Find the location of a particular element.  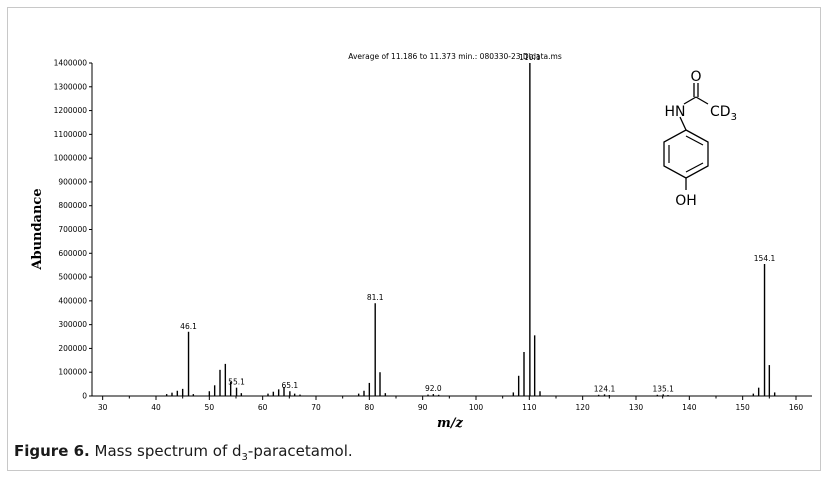

y-axis-label: Abundance is located at coordinates (37, 229).